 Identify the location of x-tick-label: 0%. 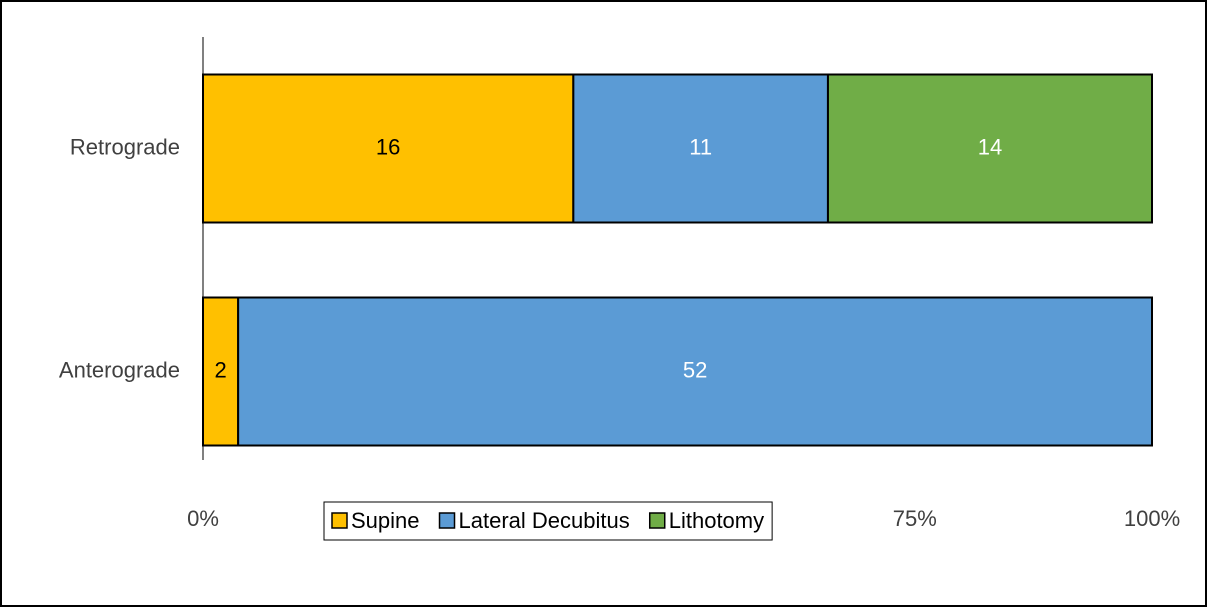
(203, 518).